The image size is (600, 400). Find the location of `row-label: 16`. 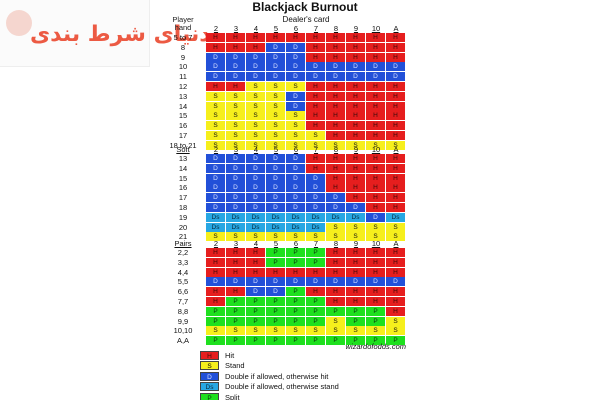

row-label: 16 is located at coordinates (183, 188).